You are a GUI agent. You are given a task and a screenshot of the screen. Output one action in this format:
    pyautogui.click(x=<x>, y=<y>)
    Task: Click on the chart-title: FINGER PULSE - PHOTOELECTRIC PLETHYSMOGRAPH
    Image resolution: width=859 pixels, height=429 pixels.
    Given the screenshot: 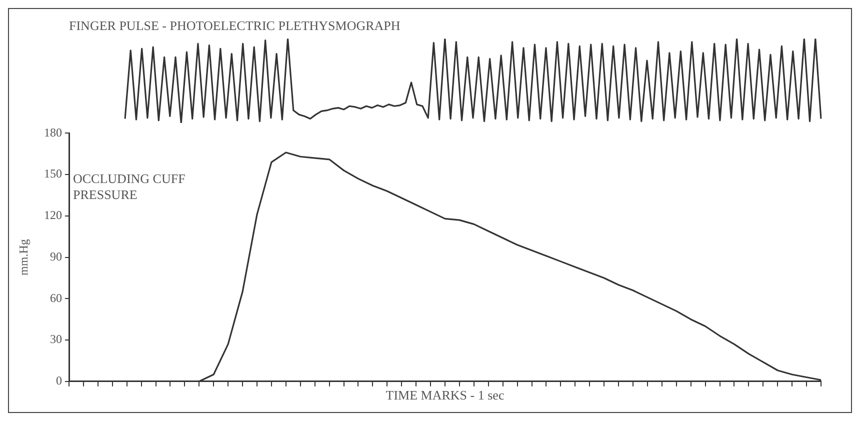 What is the action you would take?
    pyautogui.click(x=234, y=26)
    